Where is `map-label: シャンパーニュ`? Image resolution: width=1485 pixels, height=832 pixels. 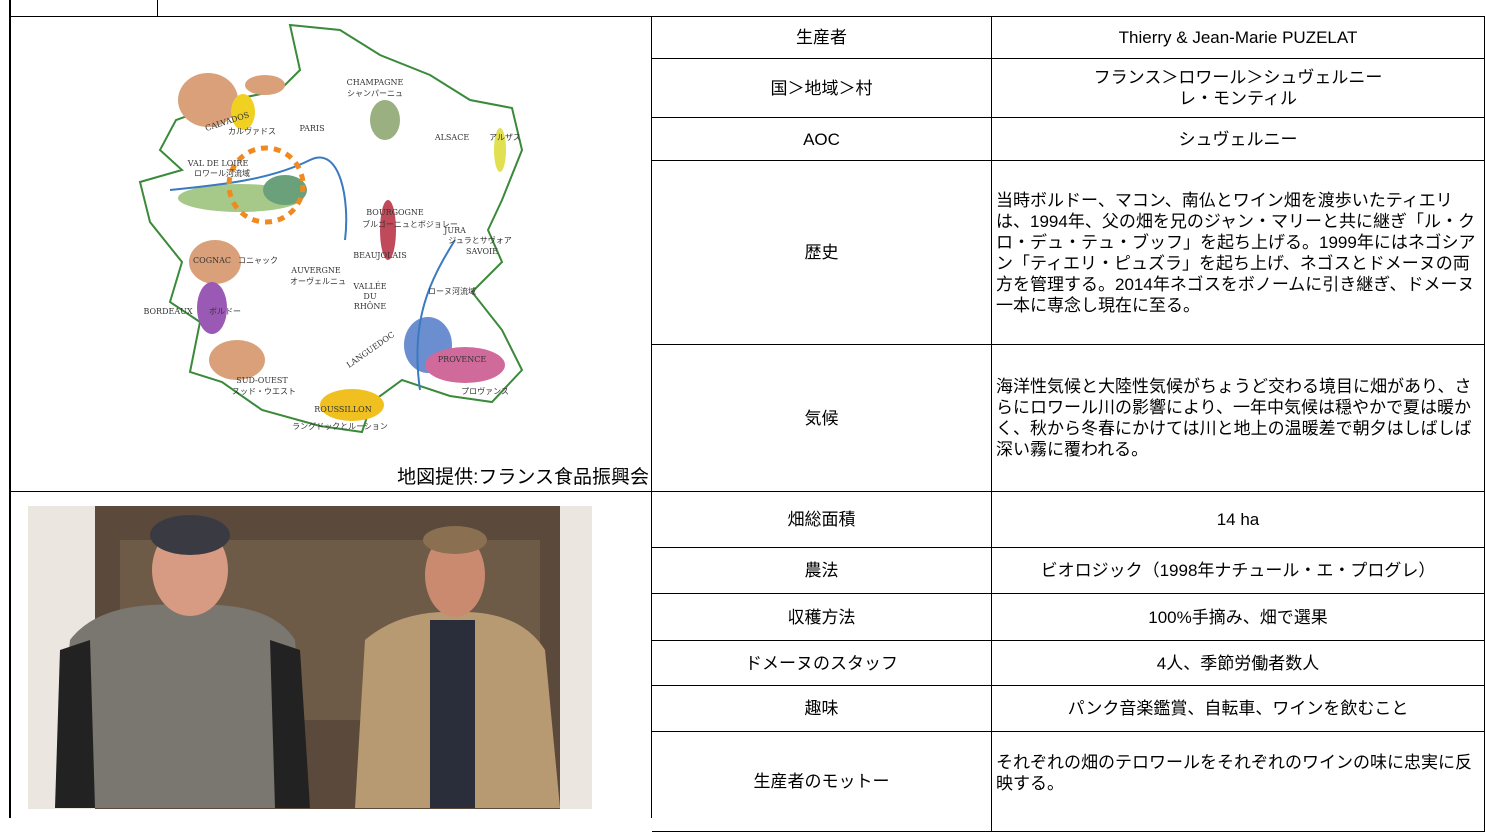
map-label: シャンパーニュ is located at coordinates (375, 93).